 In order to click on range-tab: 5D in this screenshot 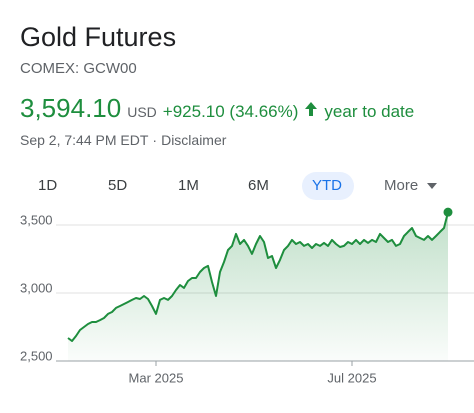, I will do `click(118, 185)`.